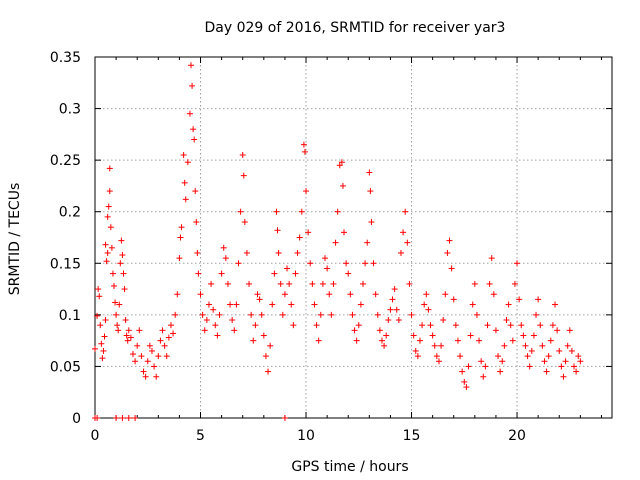 The width and height of the screenshot is (640, 480). I want to click on x-tick-label: 20, so click(517, 436).